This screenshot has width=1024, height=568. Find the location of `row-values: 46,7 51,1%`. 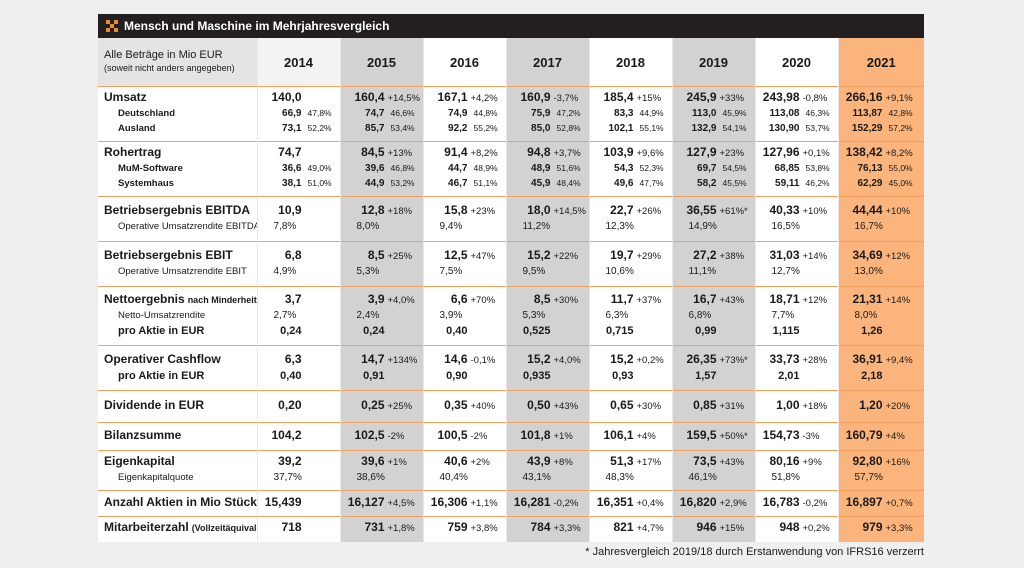

row-values: 46,7 51,1% is located at coordinates (465, 185).